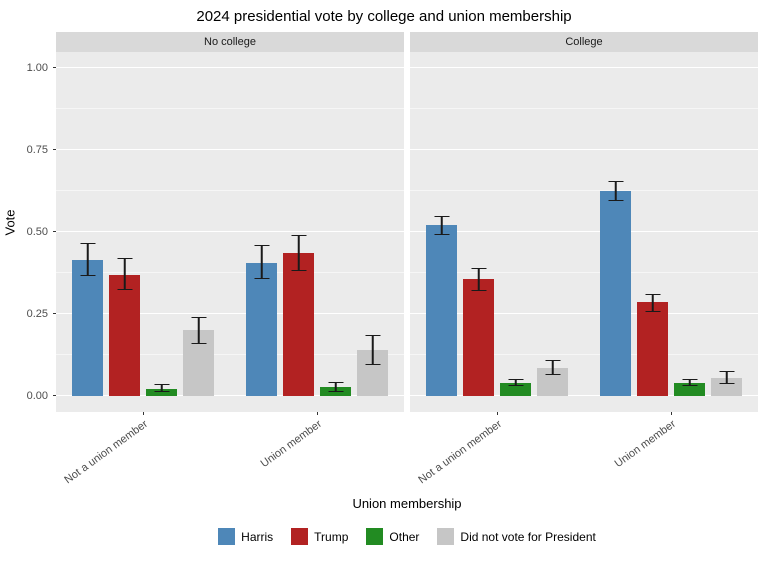 Image resolution: width=768 pixels, height=576 pixels. What do you see at coordinates (37, 150) in the screenshot?
I see `y-tick-label: 0.75` at bounding box center [37, 150].